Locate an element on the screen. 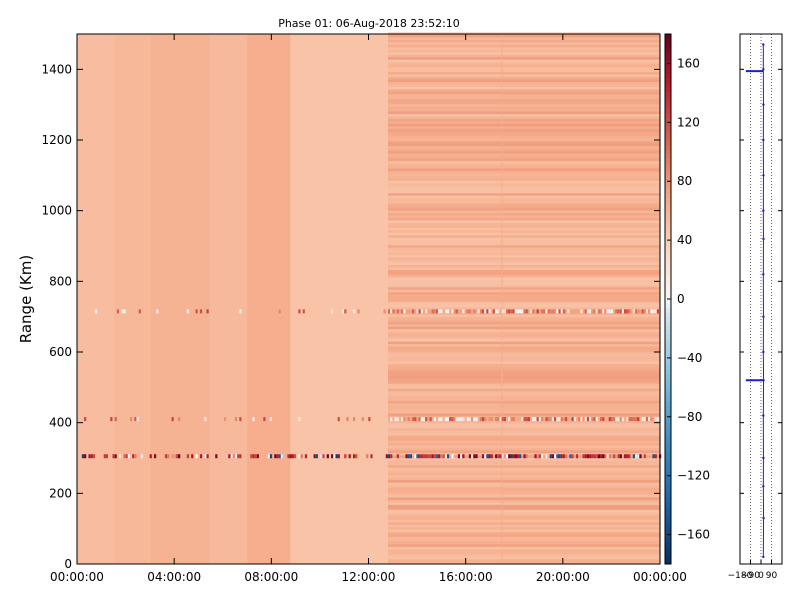  y-tick-label: 400 is located at coordinates (60, 423).